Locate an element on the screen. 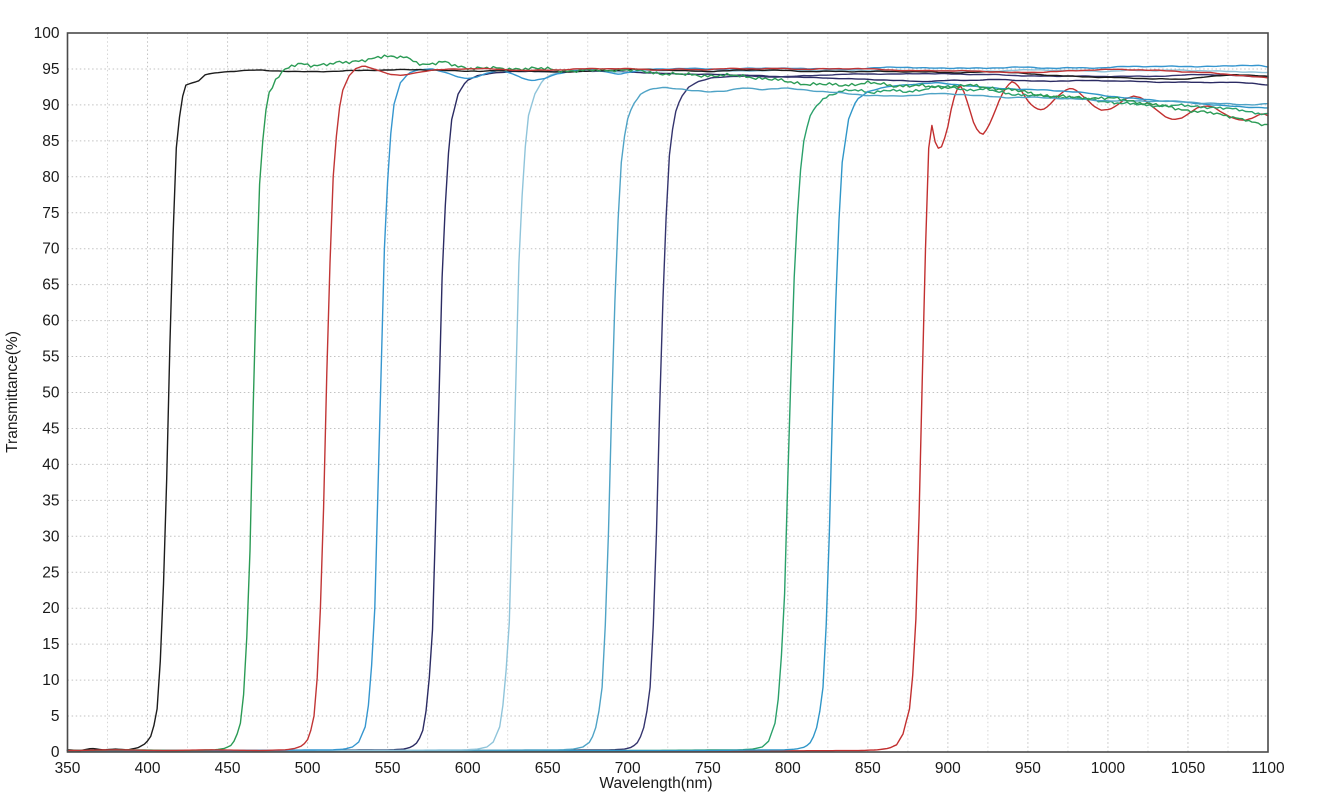  x-tick-label: 1100 is located at coordinates (1268, 768).